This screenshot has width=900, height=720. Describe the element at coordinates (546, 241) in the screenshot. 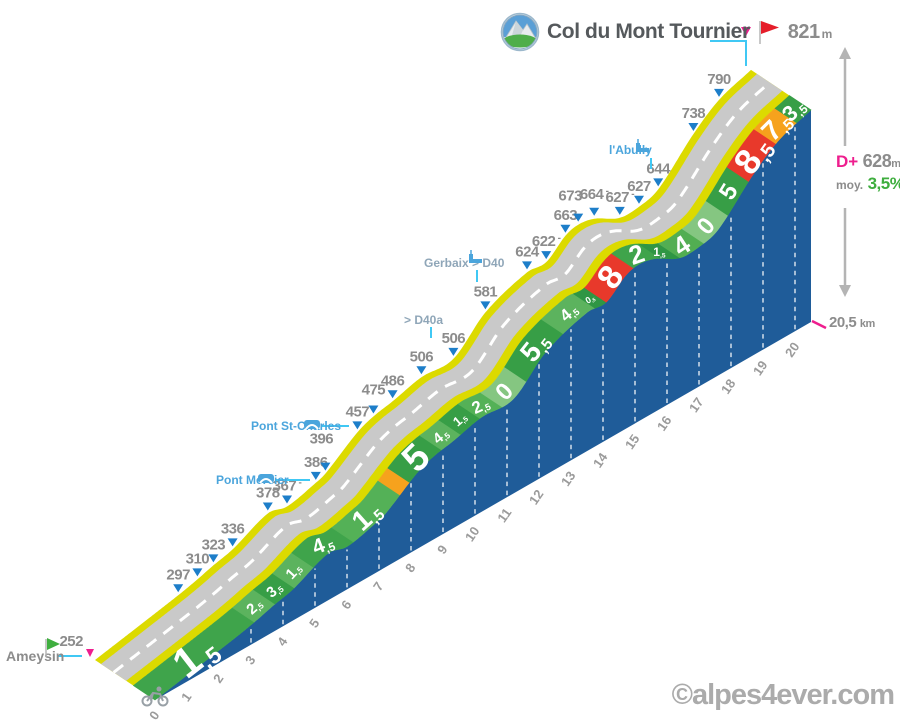

I see `elevation-label: 622 -` at that location.